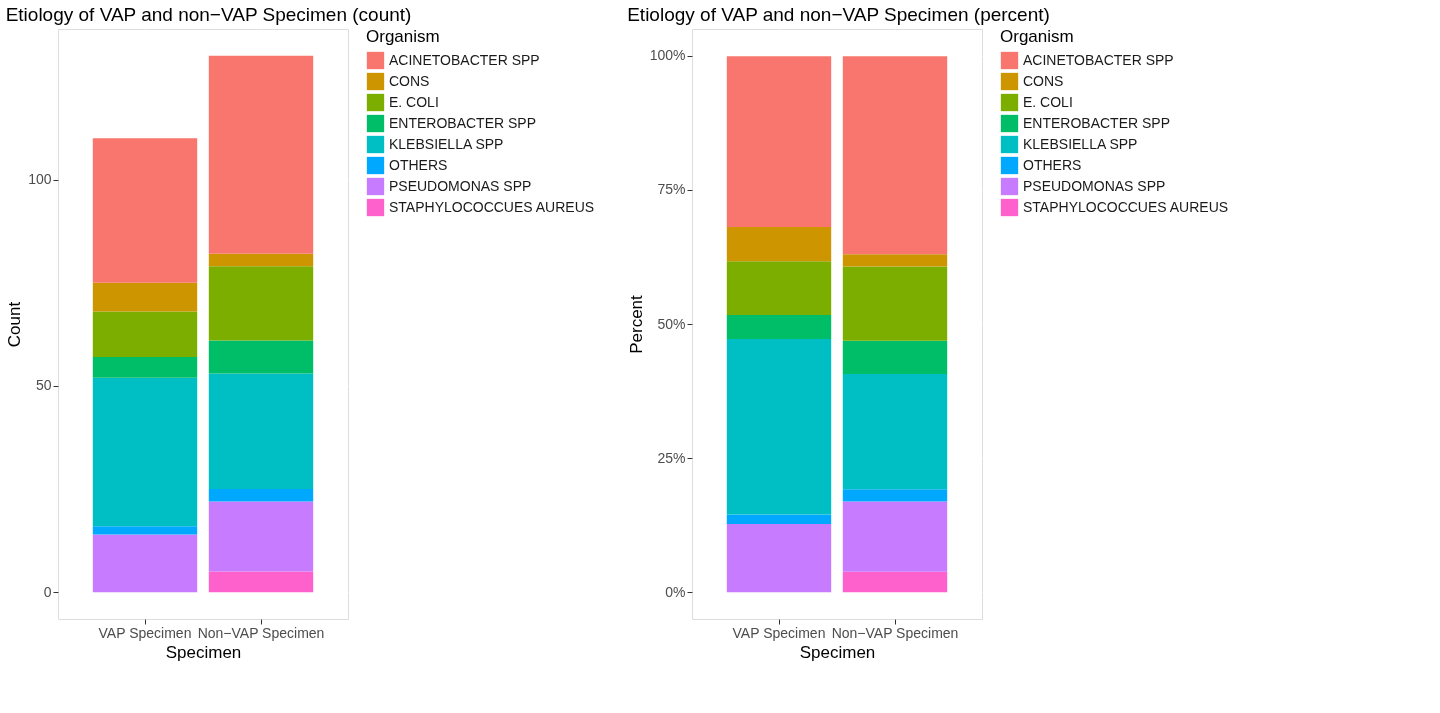 Image resolution: width=1440 pixels, height=713 pixels. Describe the element at coordinates (838, 14) in the screenshot. I see `chart-title: Etiology of VAP and non−VAP Specimen (percent)` at that location.